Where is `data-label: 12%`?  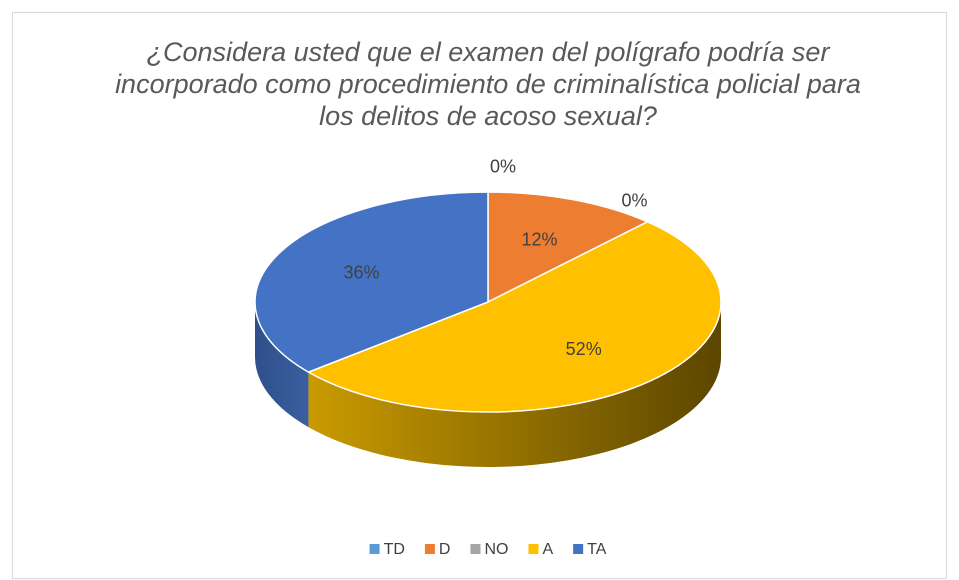
data-label: 12% is located at coordinates (539, 239).